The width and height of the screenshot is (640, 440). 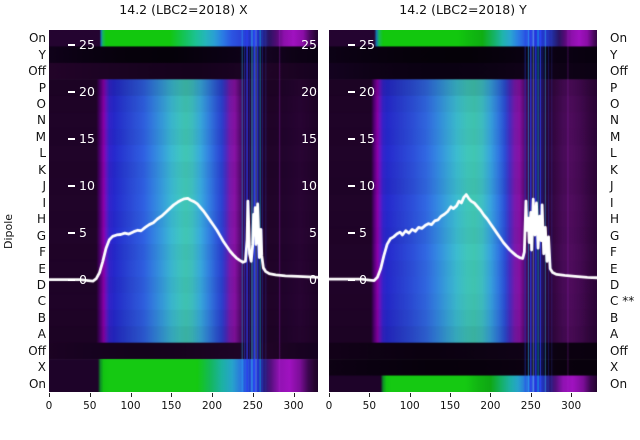 I want to click on panel-y-title: 14.2 (LBC2=2018) Y, so click(x=463, y=9).